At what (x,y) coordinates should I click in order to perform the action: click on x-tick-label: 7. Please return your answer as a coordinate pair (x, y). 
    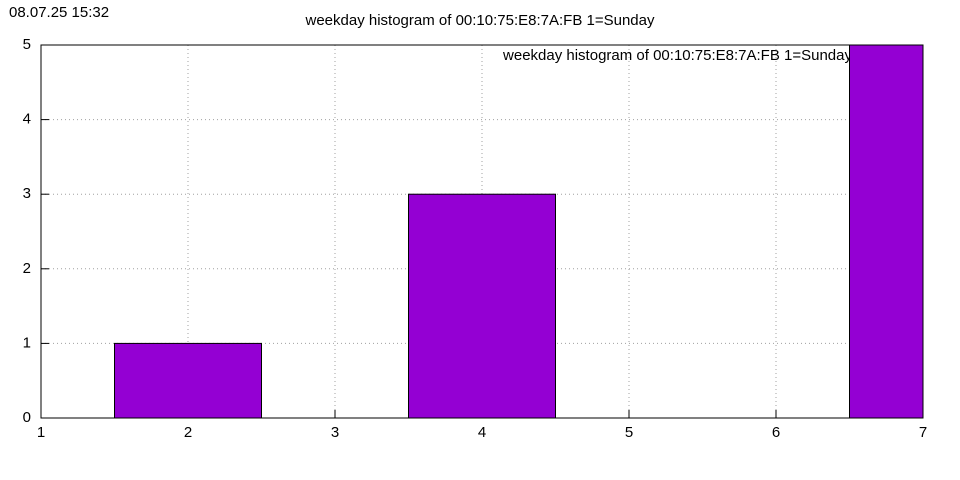
    Looking at the image, I should click on (923, 432).